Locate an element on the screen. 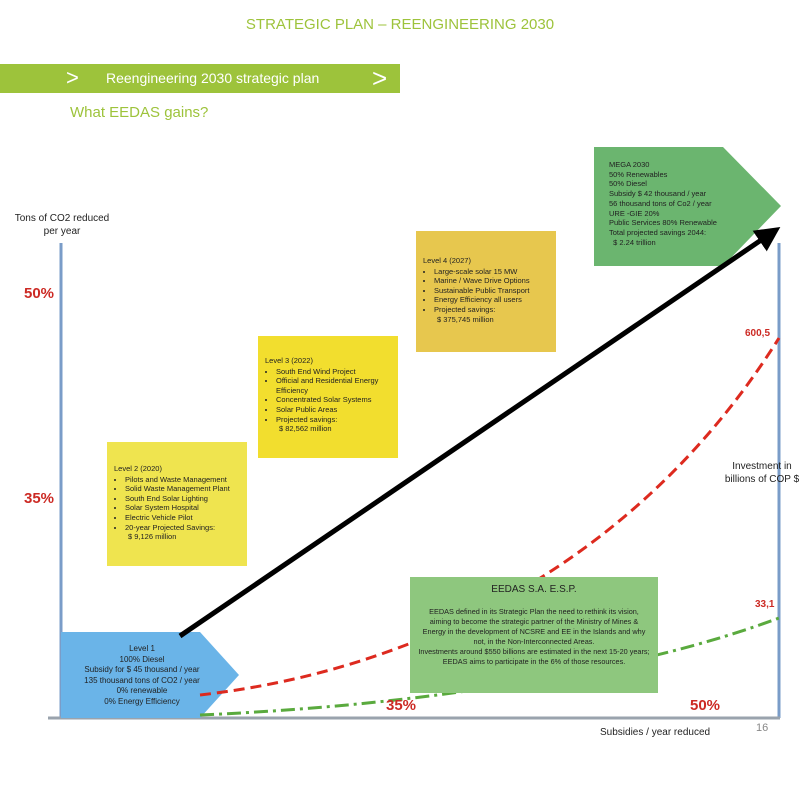 This screenshot has height=800, width=800. section-banner is located at coordinates (200, 78).